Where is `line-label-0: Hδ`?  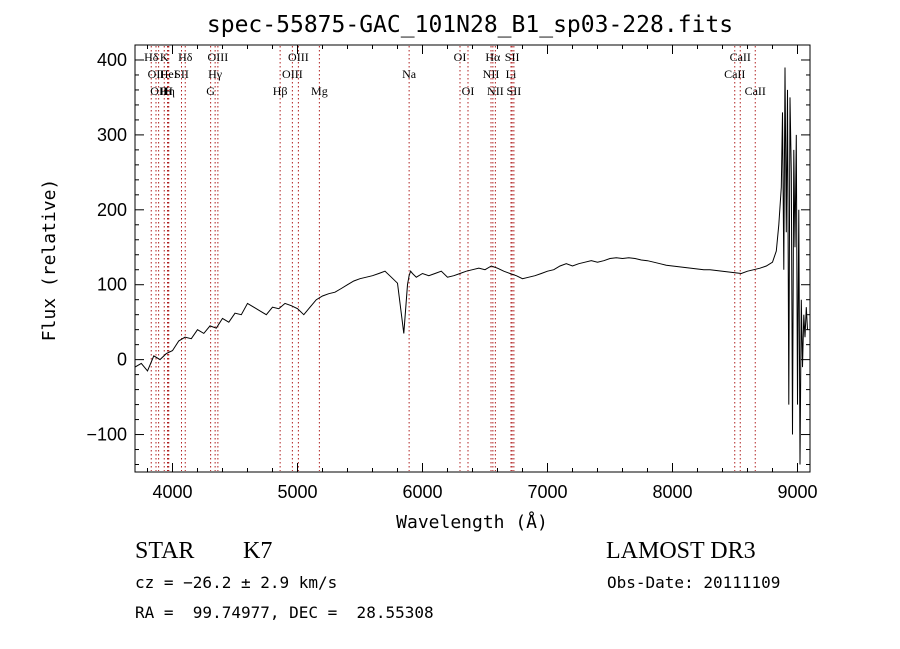
line-label-0: Hδ is located at coordinates (151, 57).